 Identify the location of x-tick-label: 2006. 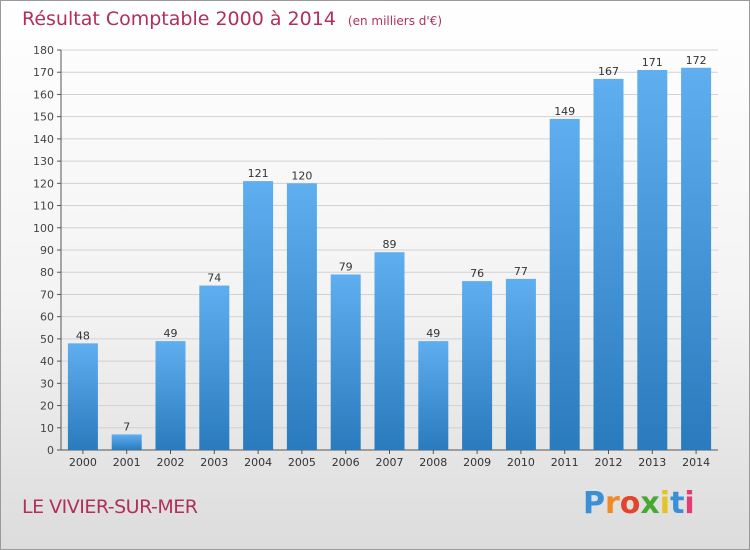
(346, 462).